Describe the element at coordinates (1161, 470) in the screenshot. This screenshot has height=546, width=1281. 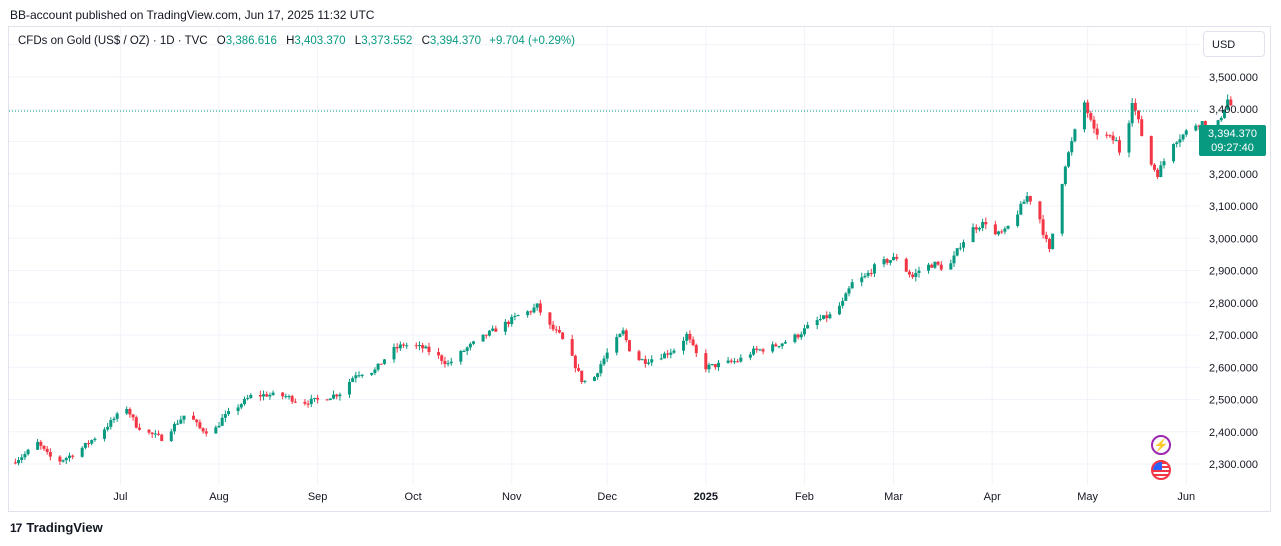
I see `us-flag-icon` at that location.